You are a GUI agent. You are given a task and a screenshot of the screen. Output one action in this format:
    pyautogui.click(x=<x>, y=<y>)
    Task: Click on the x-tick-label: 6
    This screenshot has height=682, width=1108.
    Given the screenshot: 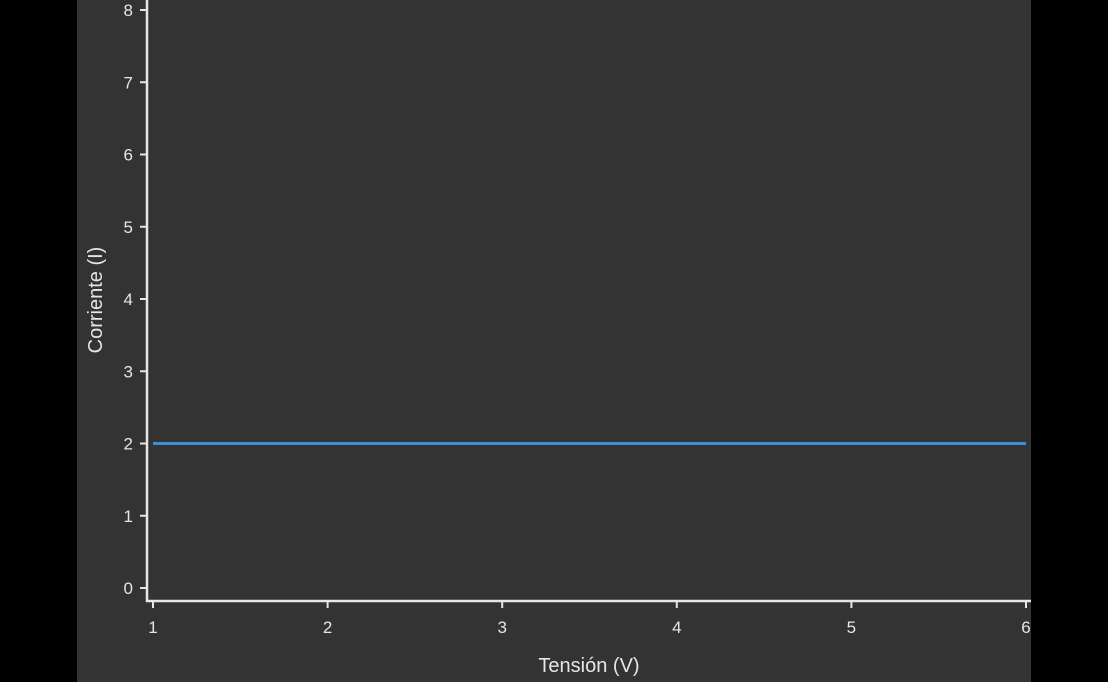 What is the action you would take?
    pyautogui.click(x=1025, y=627)
    